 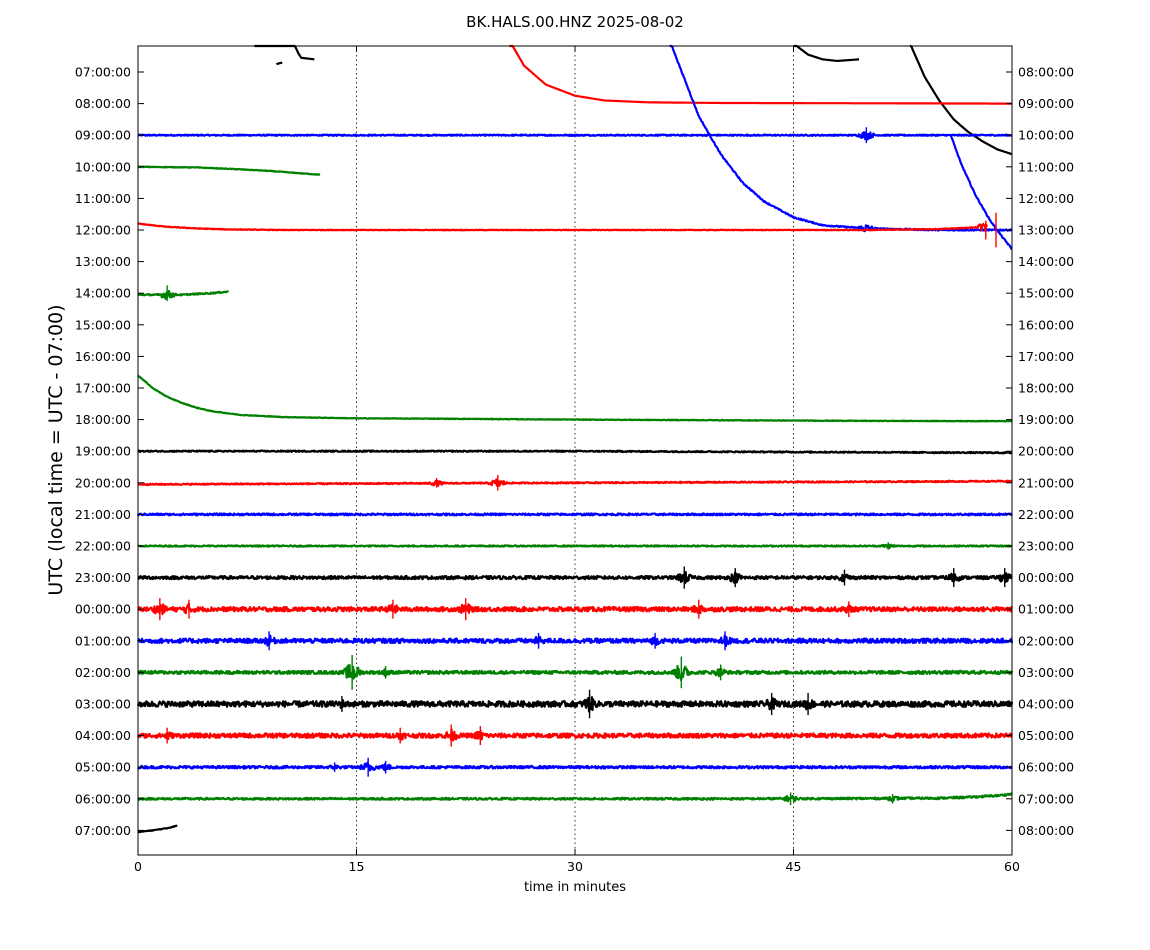 I want to click on right-hour-label: 19:00:00, so click(x=1046, y=419).